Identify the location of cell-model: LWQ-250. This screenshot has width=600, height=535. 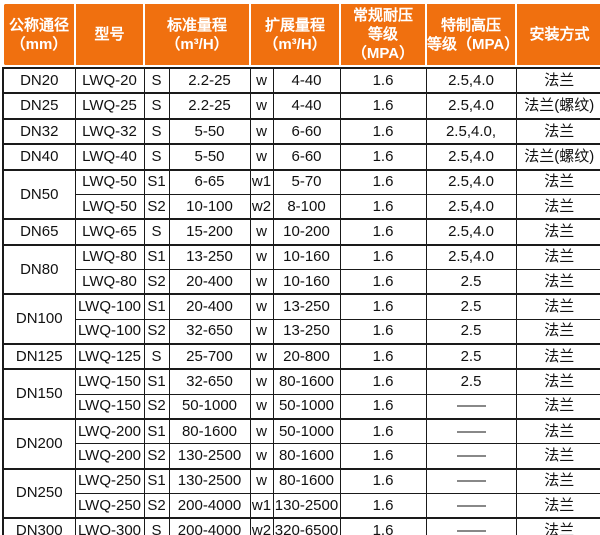
(109, 505).